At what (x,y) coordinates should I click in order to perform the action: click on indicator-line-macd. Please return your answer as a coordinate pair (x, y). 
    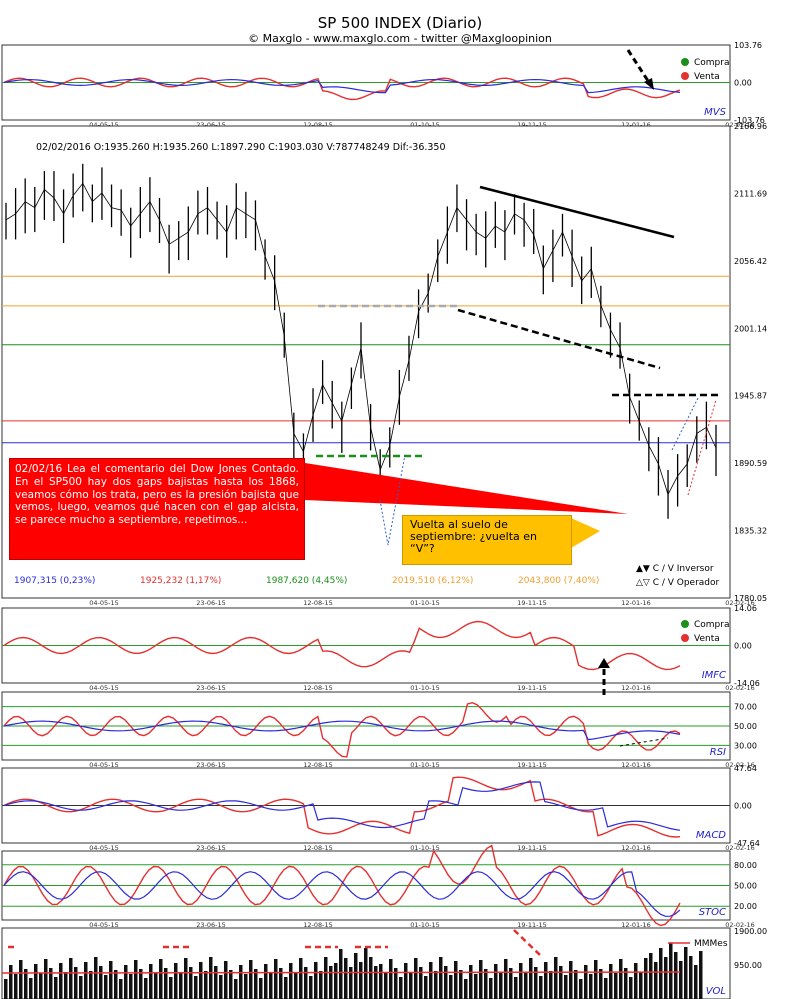
    Looking at the image, I should click on (342, 807).